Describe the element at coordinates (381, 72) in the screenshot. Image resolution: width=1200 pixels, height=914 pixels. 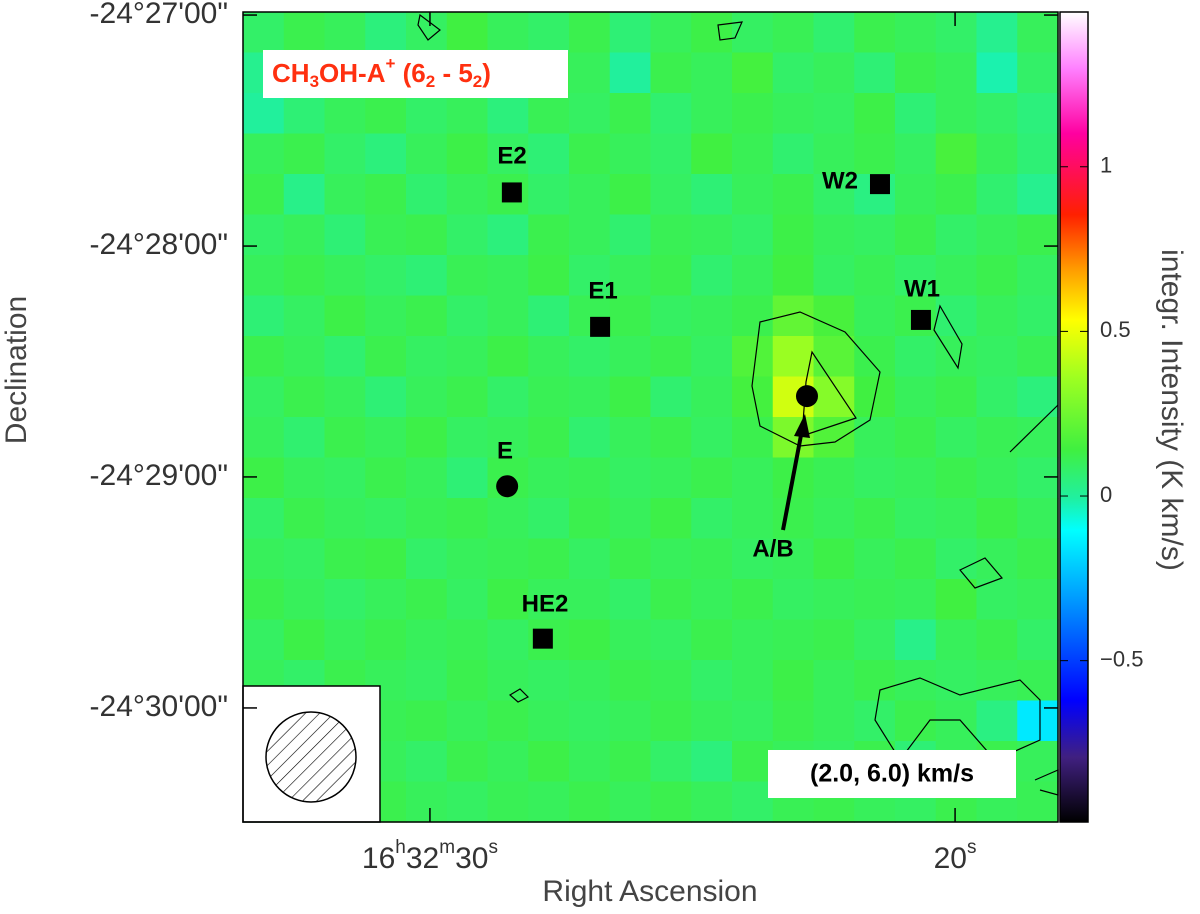
I see `line-label: CH3OH-A+ (62 - 52)` at that location.